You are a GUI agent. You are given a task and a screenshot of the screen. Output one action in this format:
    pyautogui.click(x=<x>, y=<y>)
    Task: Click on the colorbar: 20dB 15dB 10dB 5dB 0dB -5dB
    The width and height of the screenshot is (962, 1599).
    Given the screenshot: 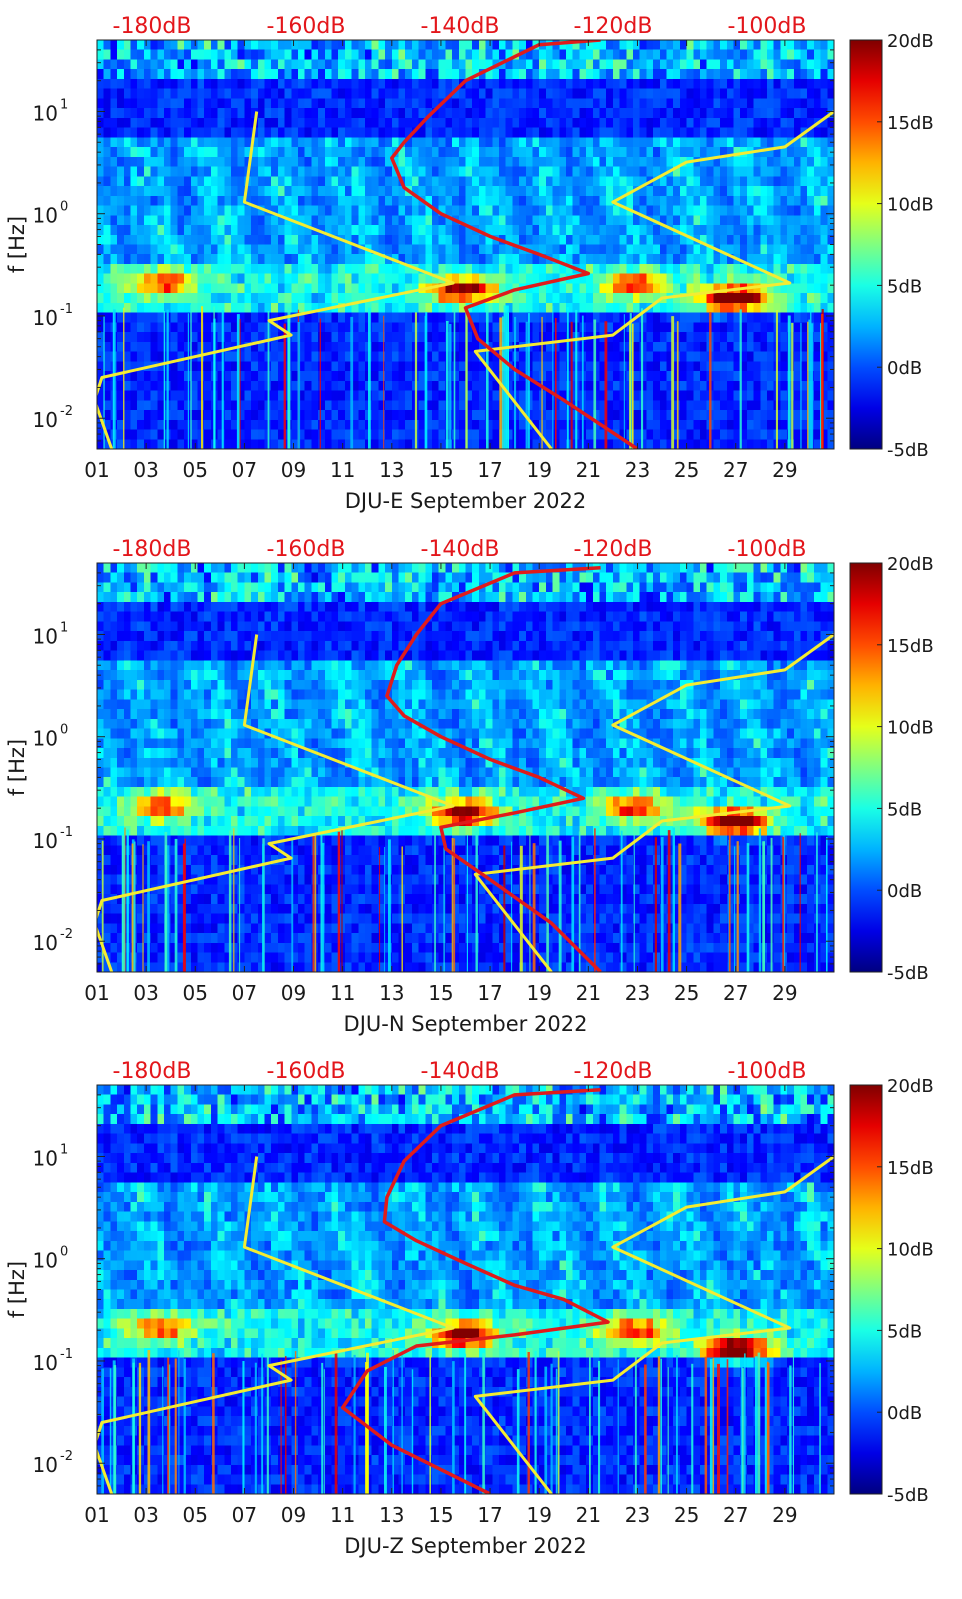 What is the action you would take?
    pyautogui.click(x=891, y=769)
    